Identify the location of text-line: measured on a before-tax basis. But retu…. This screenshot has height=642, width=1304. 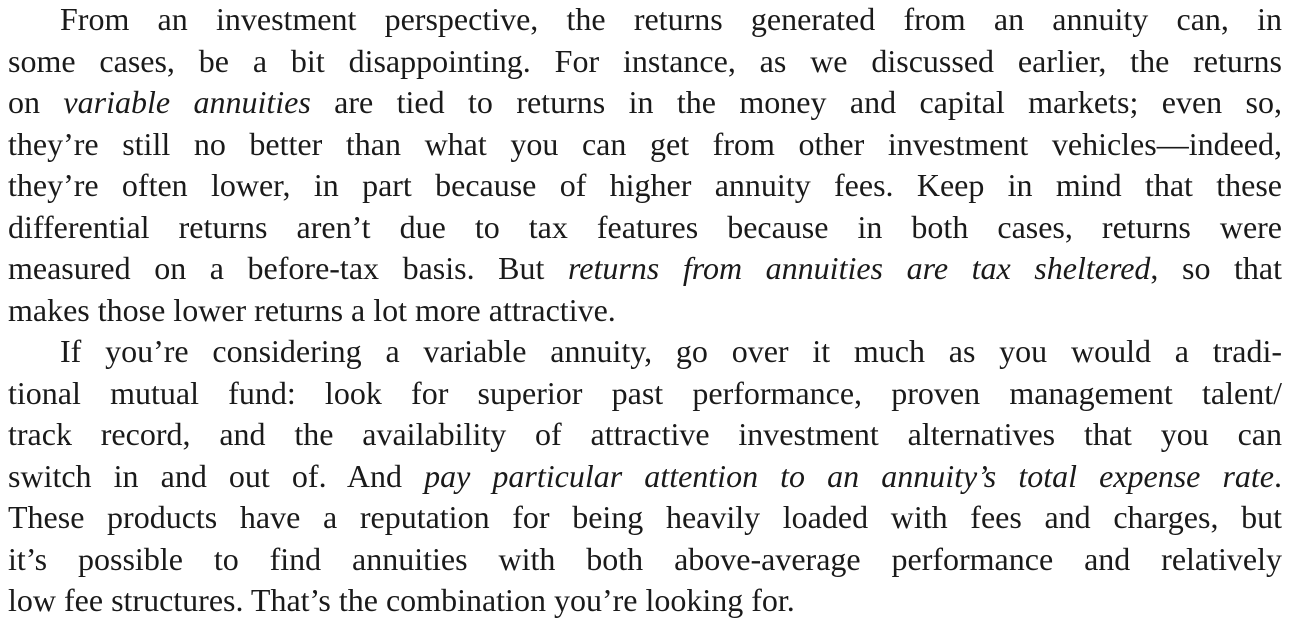
(645, 268).